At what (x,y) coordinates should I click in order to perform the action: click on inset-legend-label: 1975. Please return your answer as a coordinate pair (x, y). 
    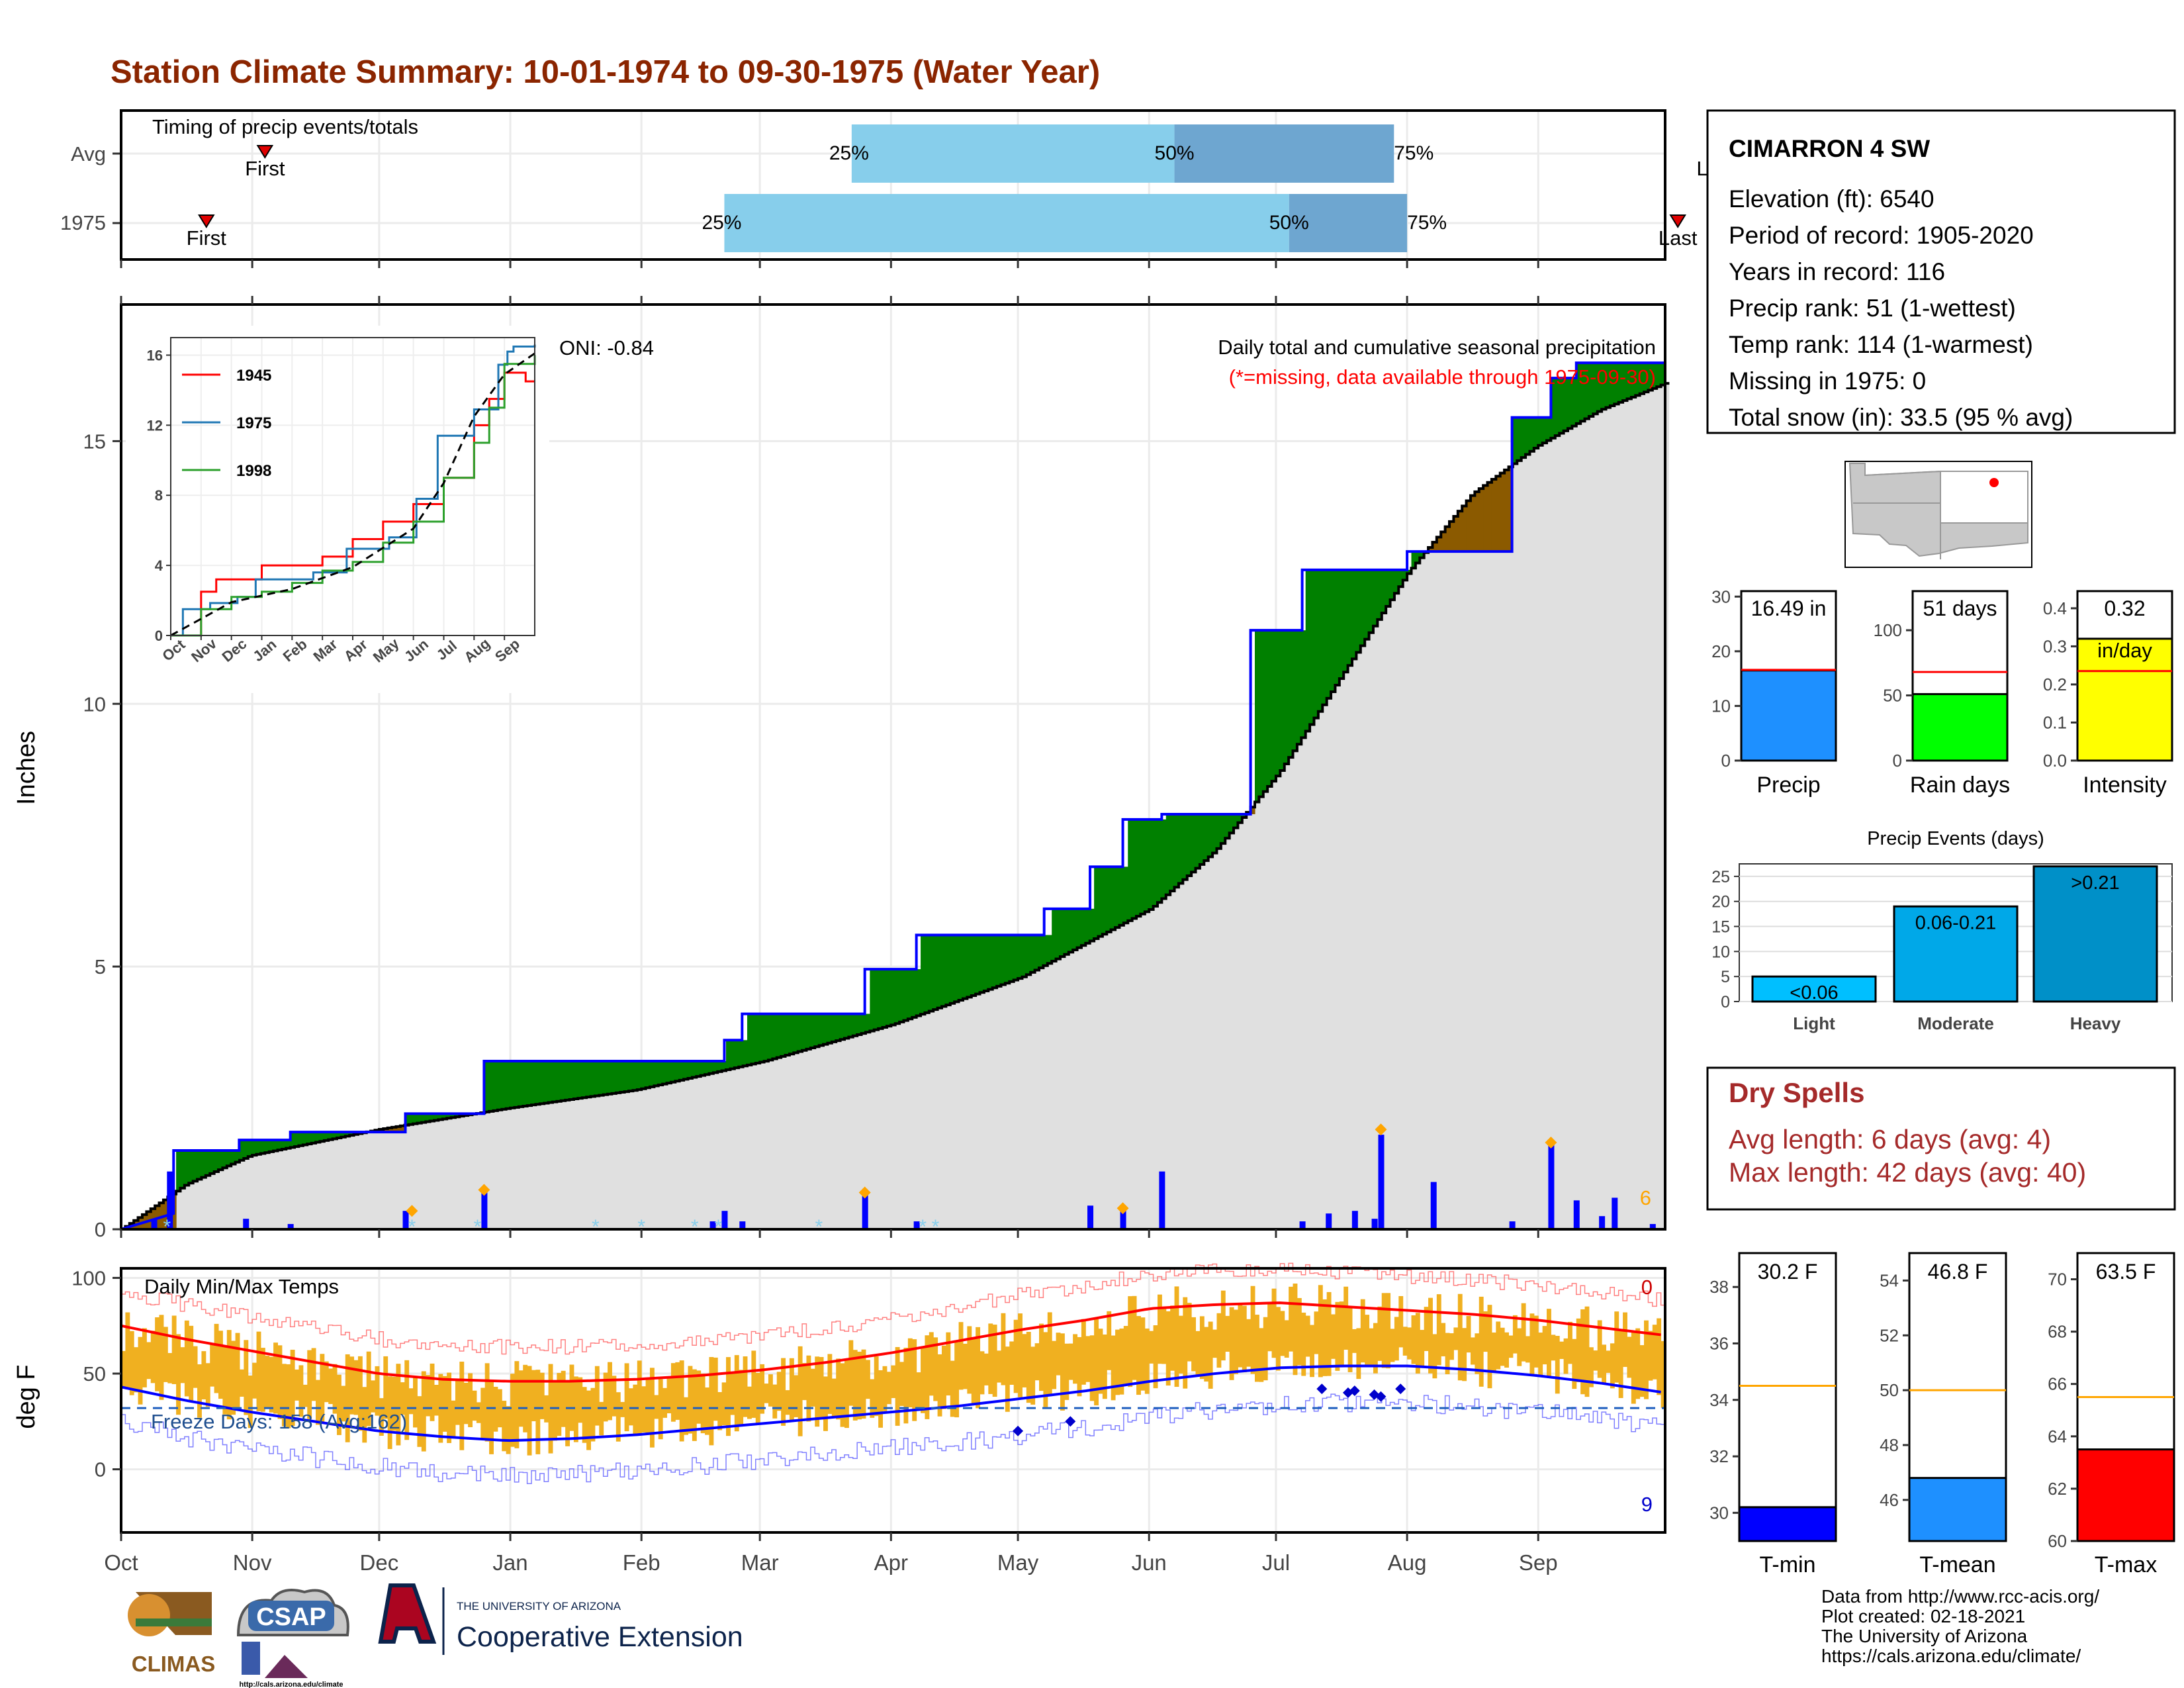
    Looking at the image, I should click on (253, 423).